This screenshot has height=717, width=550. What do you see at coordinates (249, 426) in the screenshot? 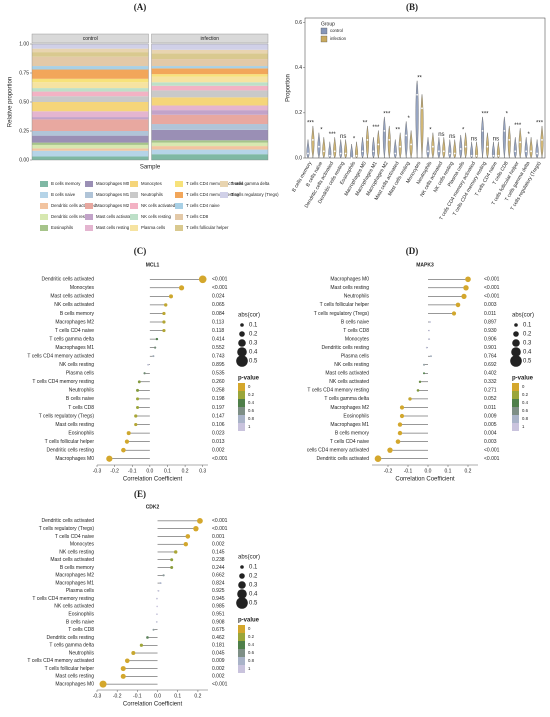
I see `color-legend-label: 1` at bounding box center [249, 426].